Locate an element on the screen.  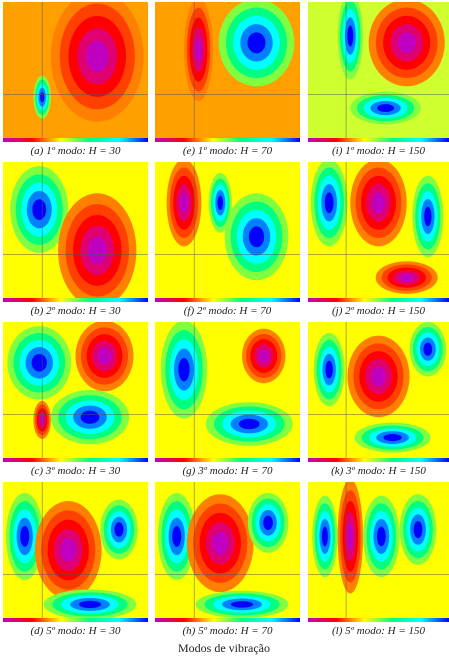
panel-caption: (a) 1º modo: H = 30 is located at coordinates (76, 151).